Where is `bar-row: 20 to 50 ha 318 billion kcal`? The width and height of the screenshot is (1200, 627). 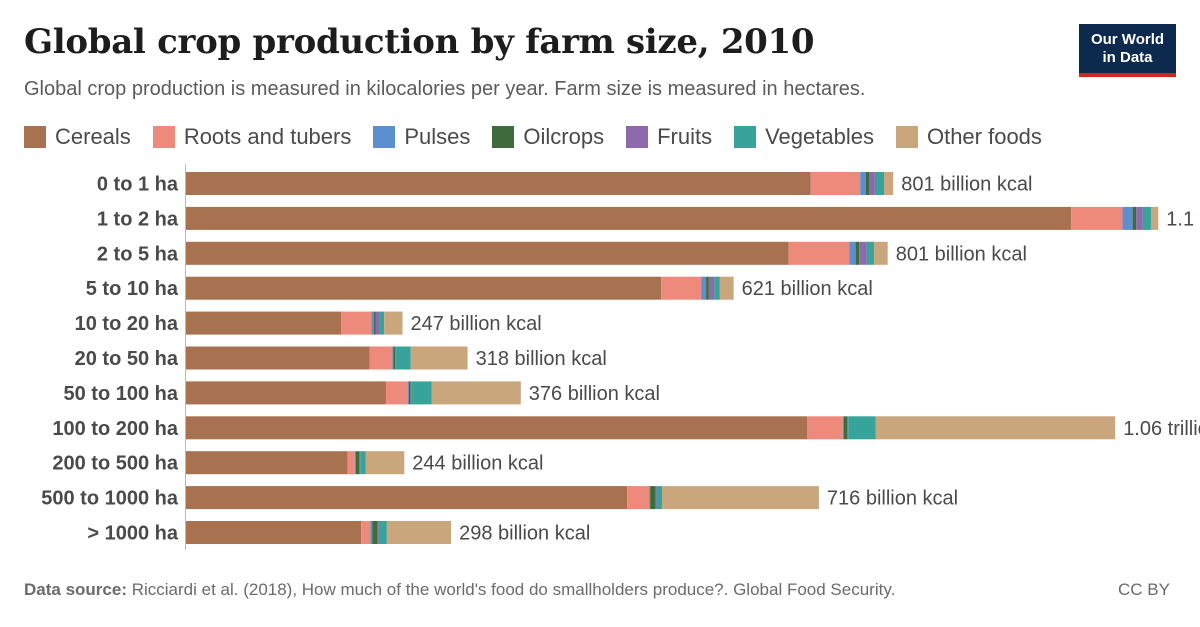 bar-row: 20 to 50 ha 318 billion kcal is located at coordinates (341, 358).